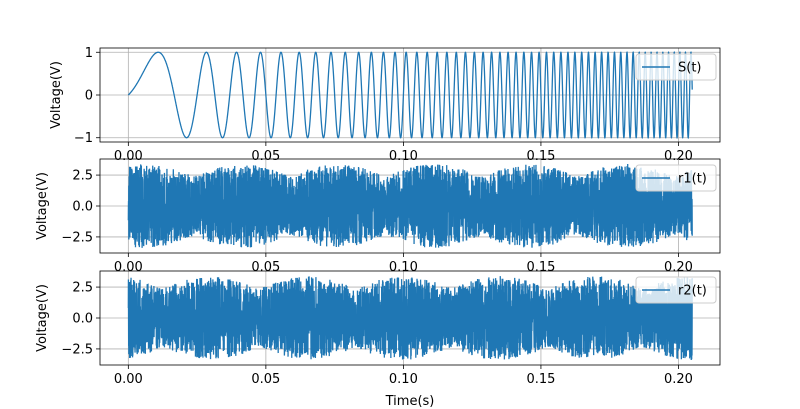 The width and height of the screenshot is (800, 409). I want to click on legend-label: r1(t), so click(692, 179).